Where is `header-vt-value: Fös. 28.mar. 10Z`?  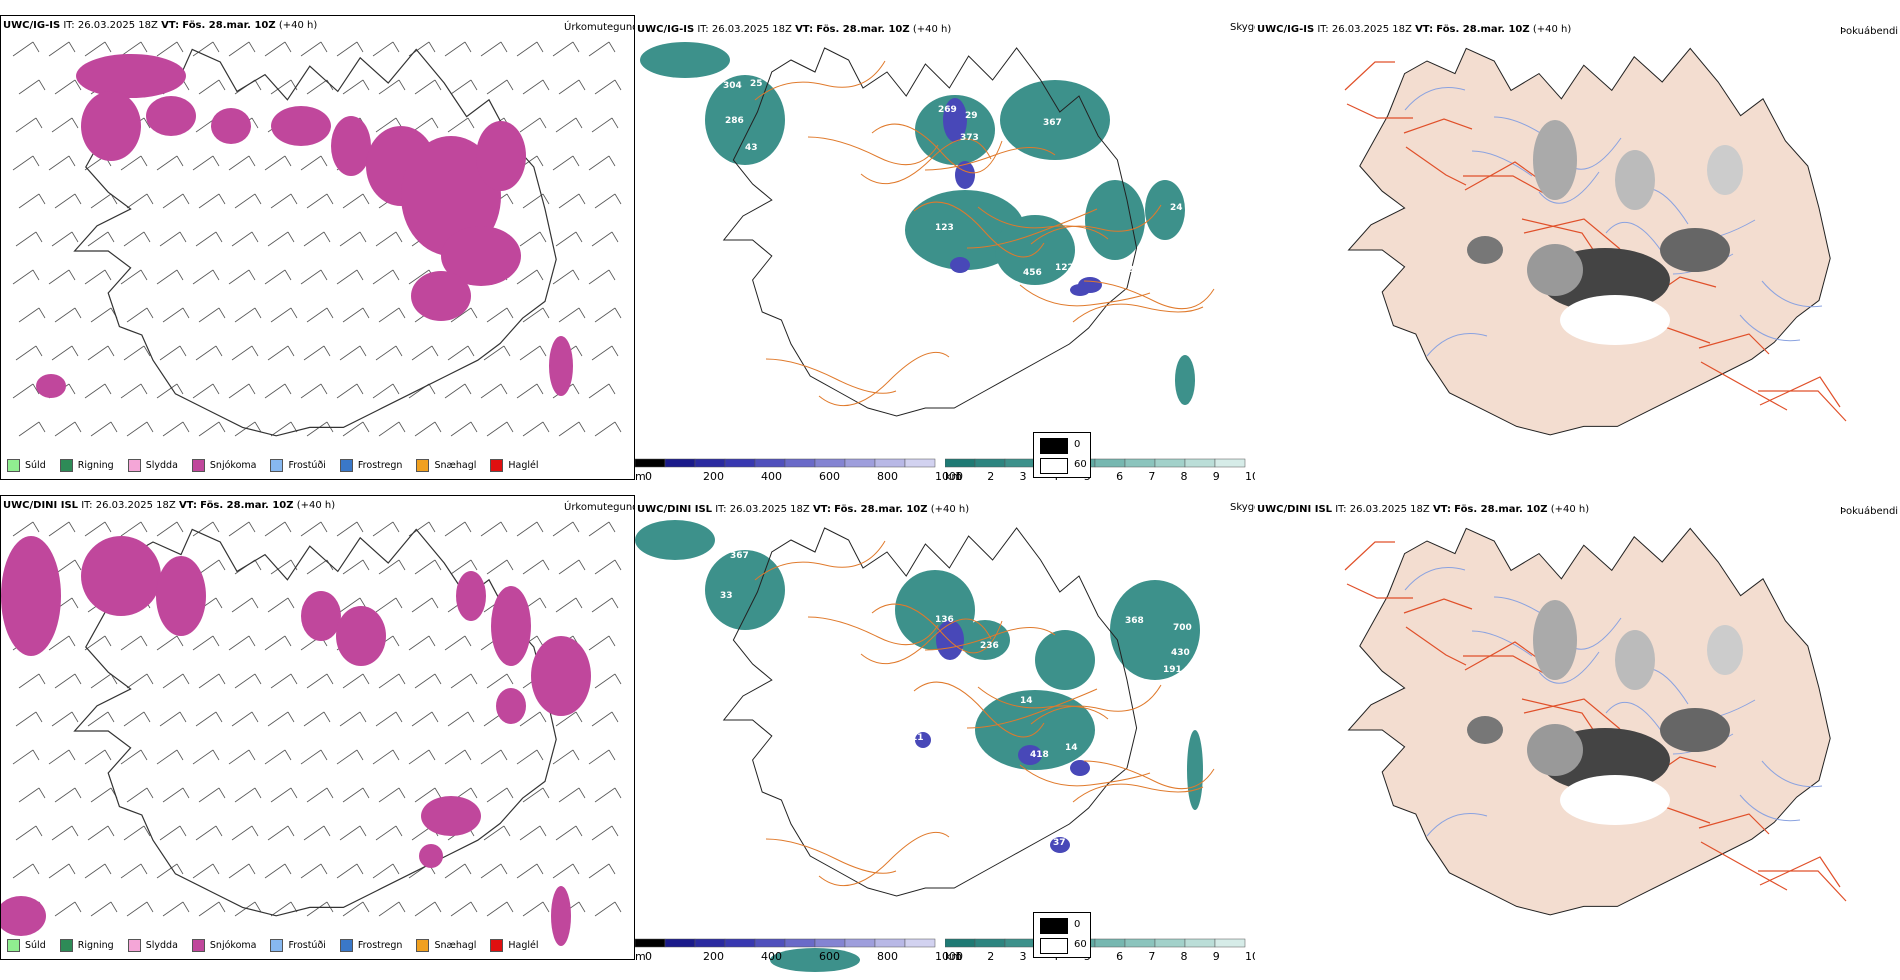 header-vt-value: Fös. 28.mar. 10Z is located at coordinates (863, 29).